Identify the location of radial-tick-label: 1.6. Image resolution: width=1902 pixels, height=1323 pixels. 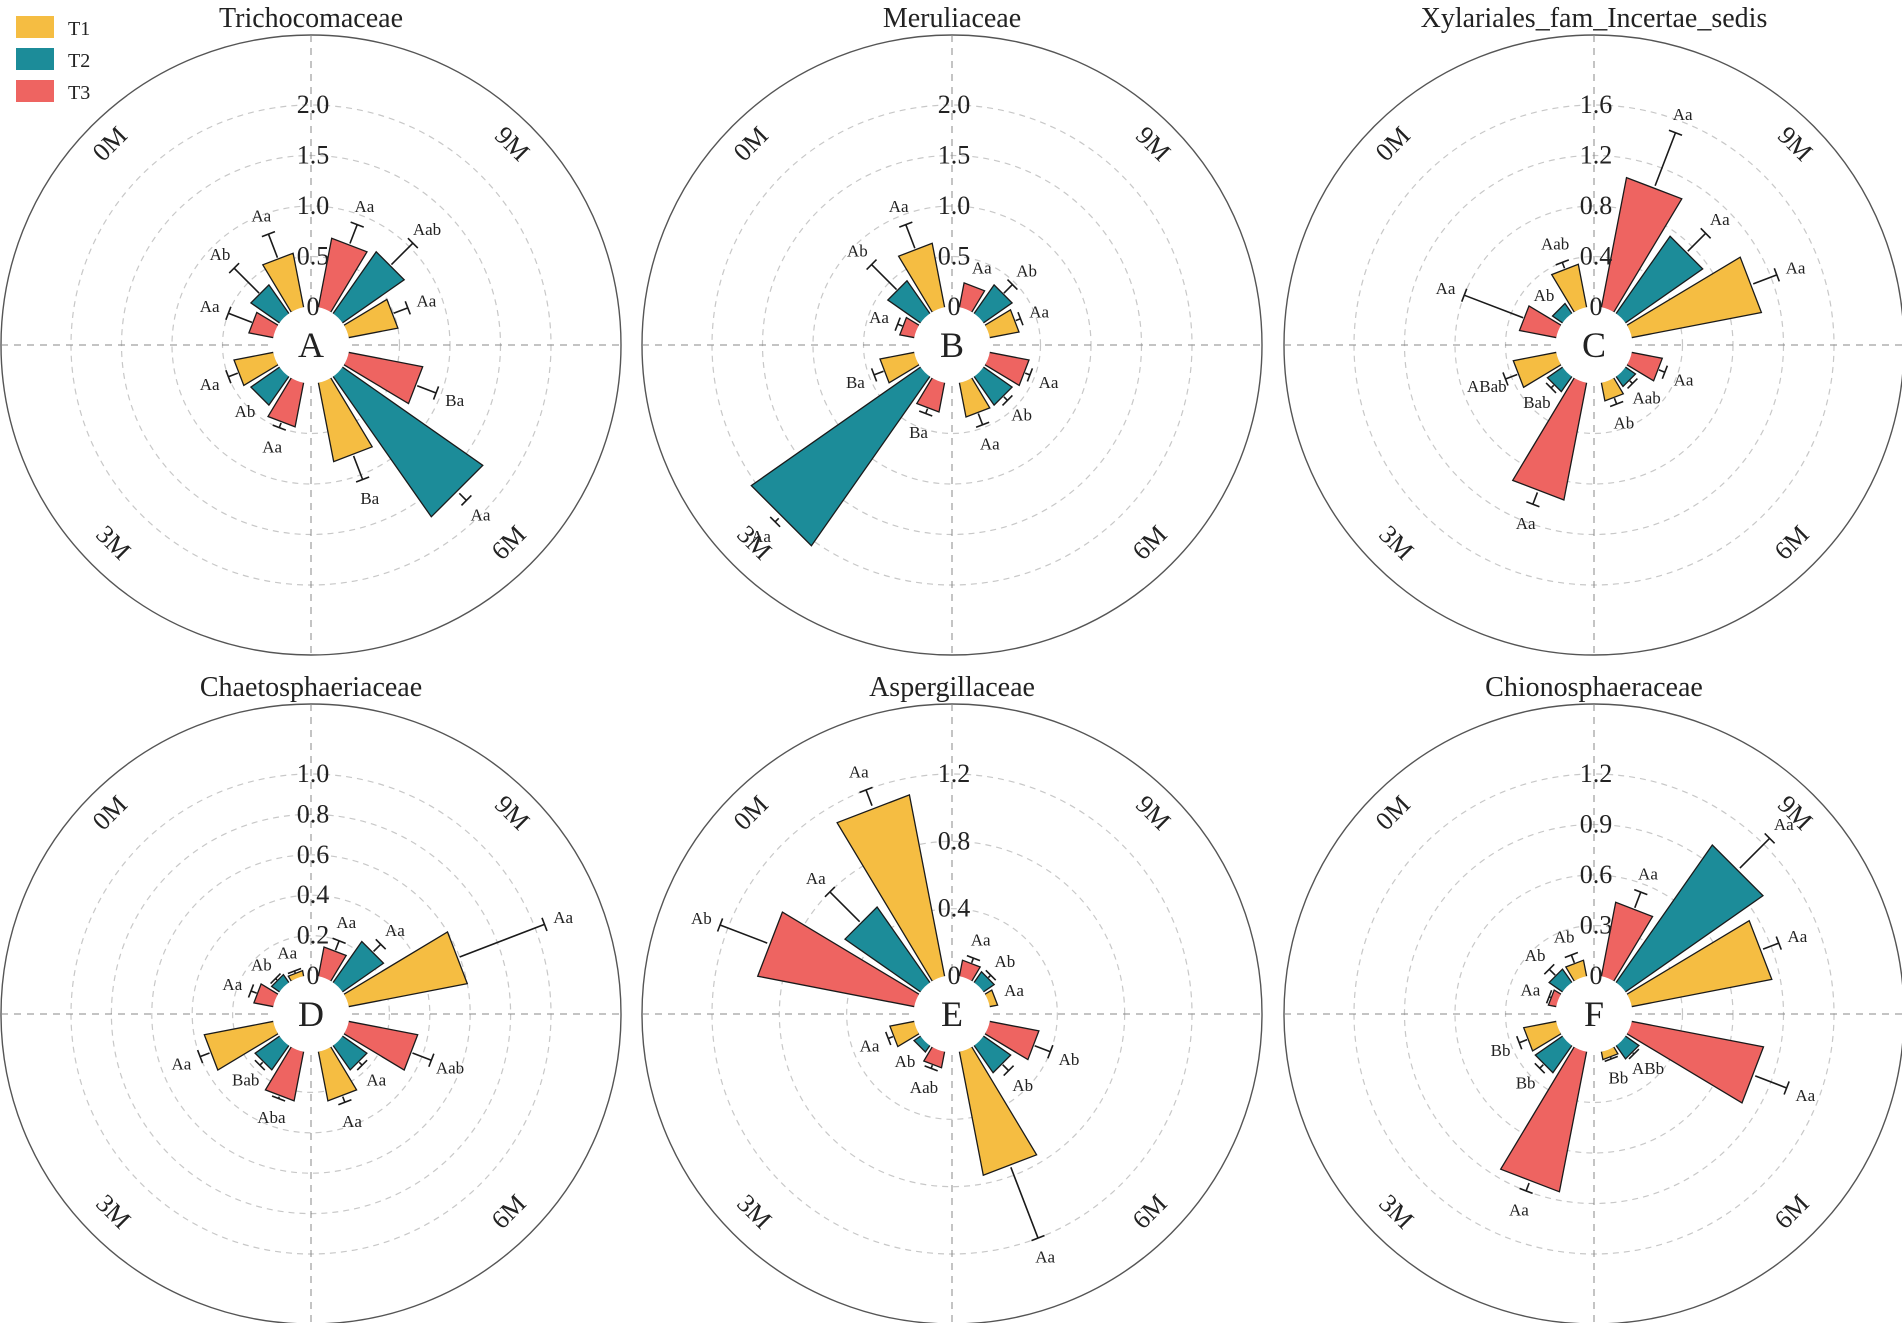
(1596, 104).